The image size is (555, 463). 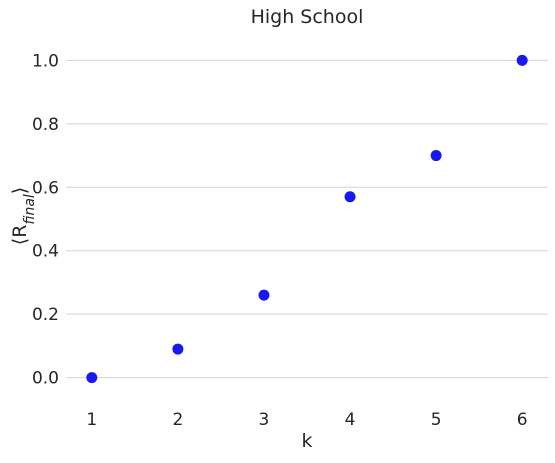 I want to click on x-tick-labels: 1 2 3 4 5 6, so click(x=306, y=420).